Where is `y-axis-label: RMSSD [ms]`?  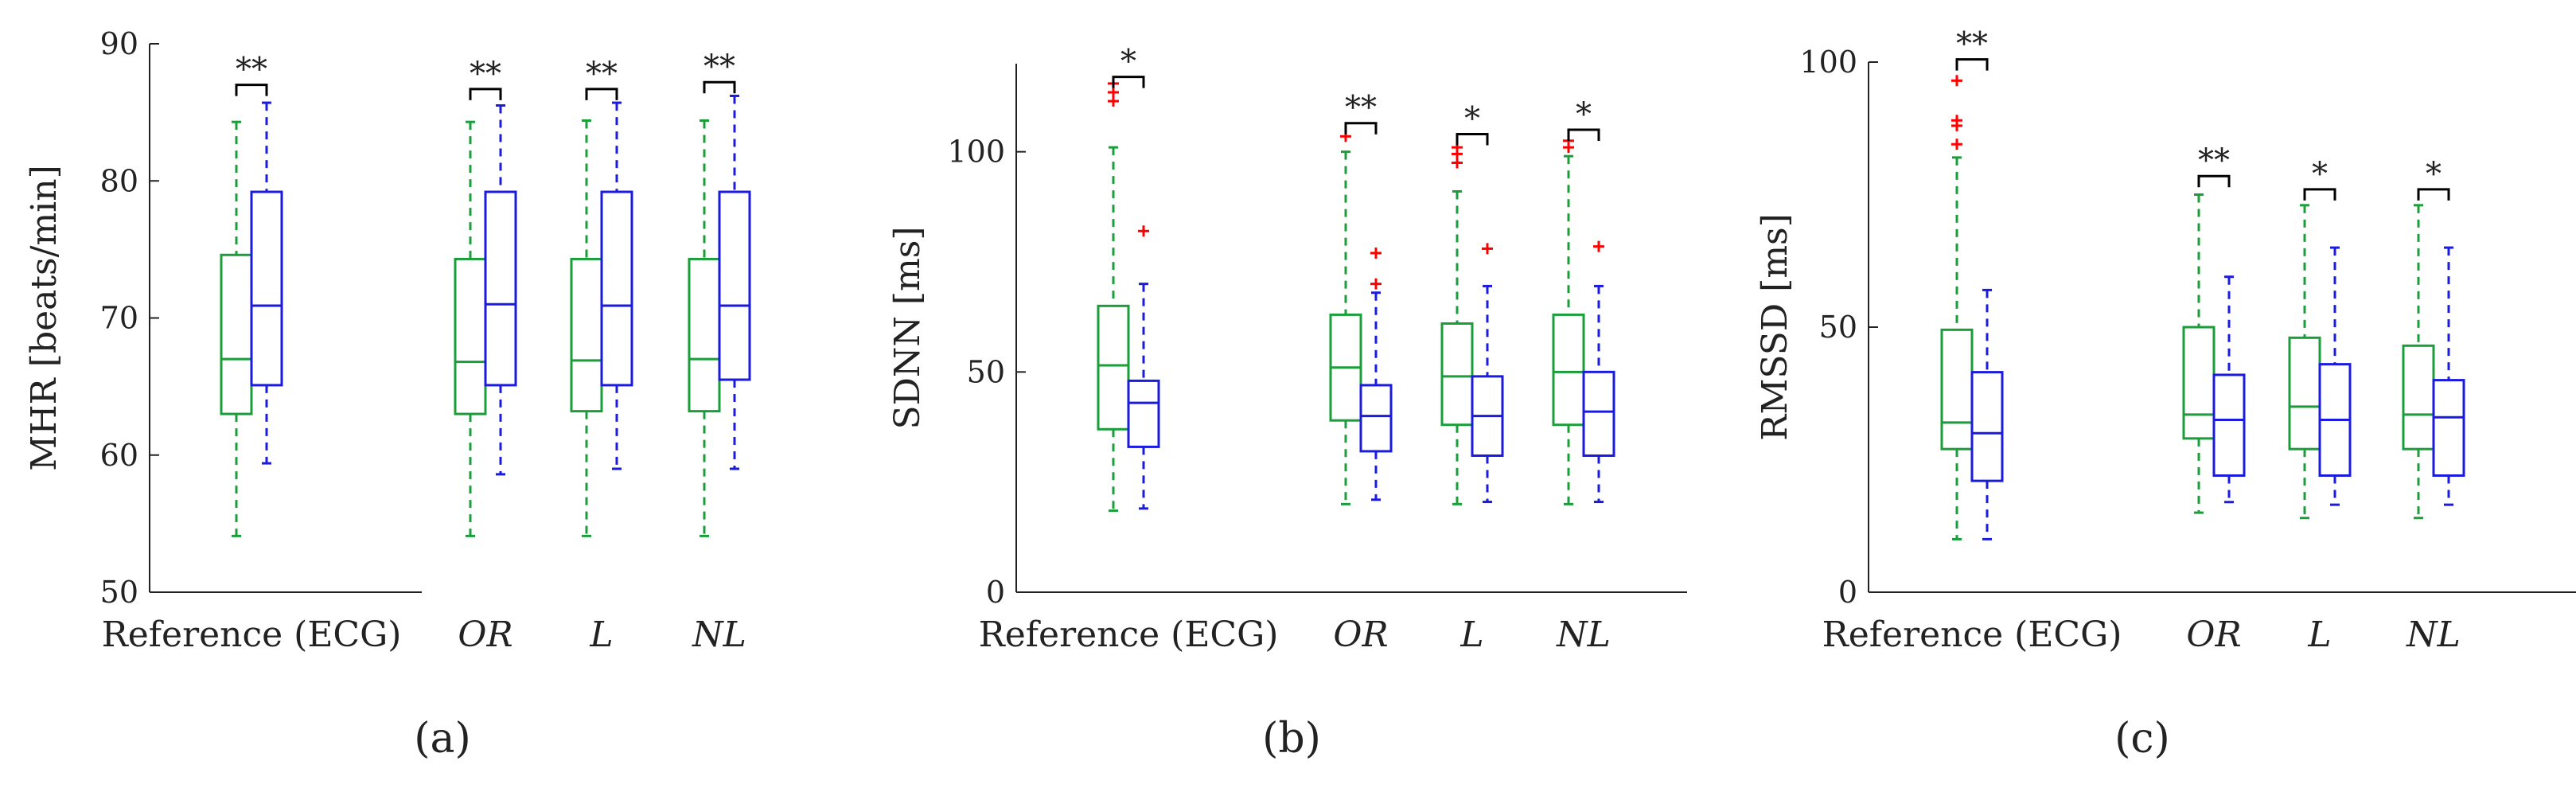 y-axis-label: RMSSD [ms] is located at coordinates (1775, 327).